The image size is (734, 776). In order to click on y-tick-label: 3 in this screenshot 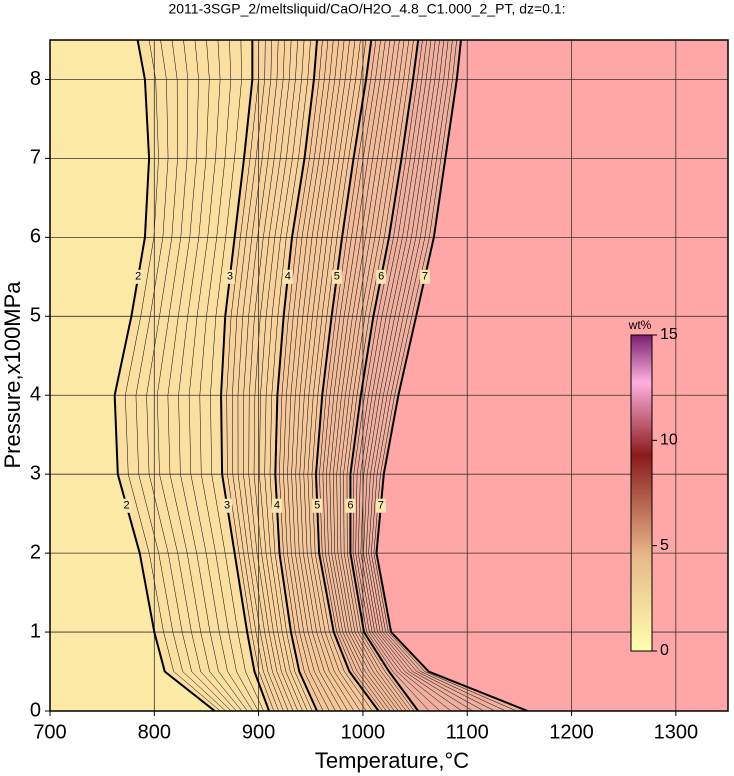, I will do `click(35, 473)`.